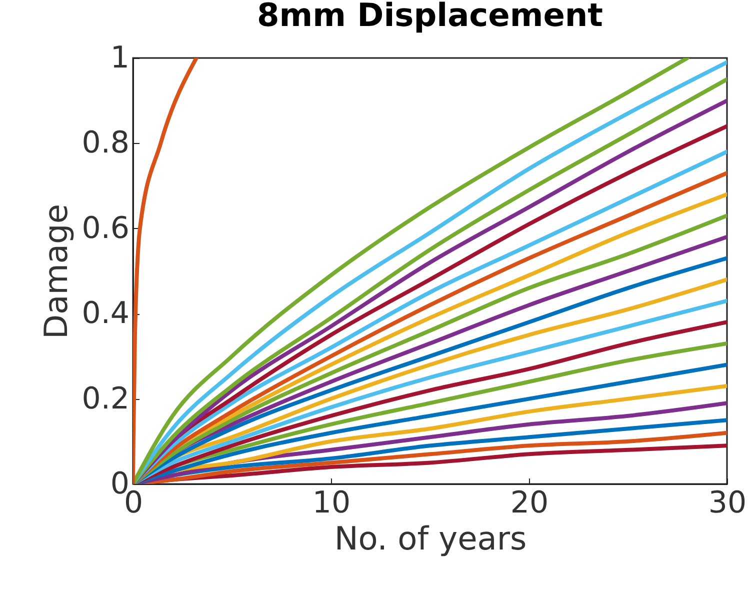  Describe the element at coordinates (120, 58) in the screenshot. I see `y-tick-label: 1` at that location.